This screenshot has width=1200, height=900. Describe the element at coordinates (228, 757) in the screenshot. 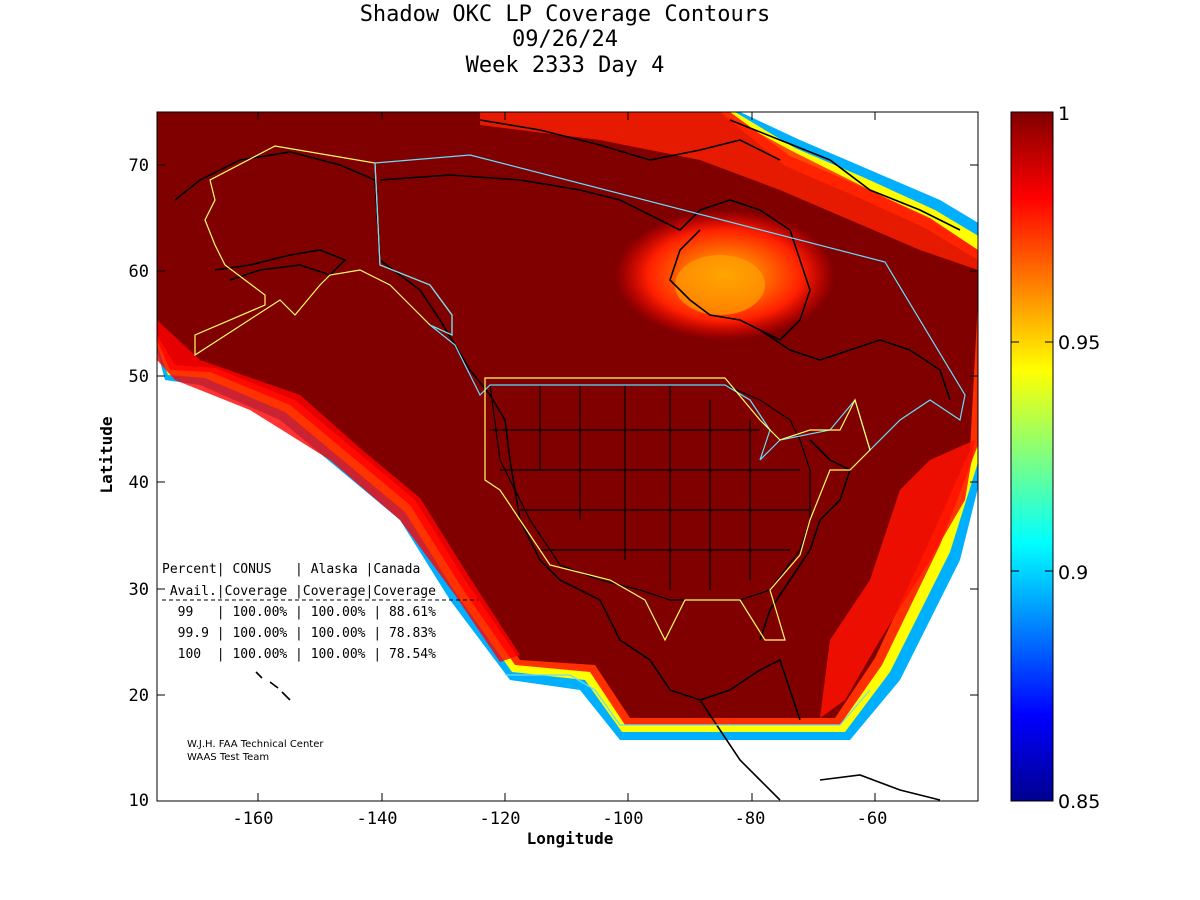

I see `credit-line2: WAAS Test Team` at that location.